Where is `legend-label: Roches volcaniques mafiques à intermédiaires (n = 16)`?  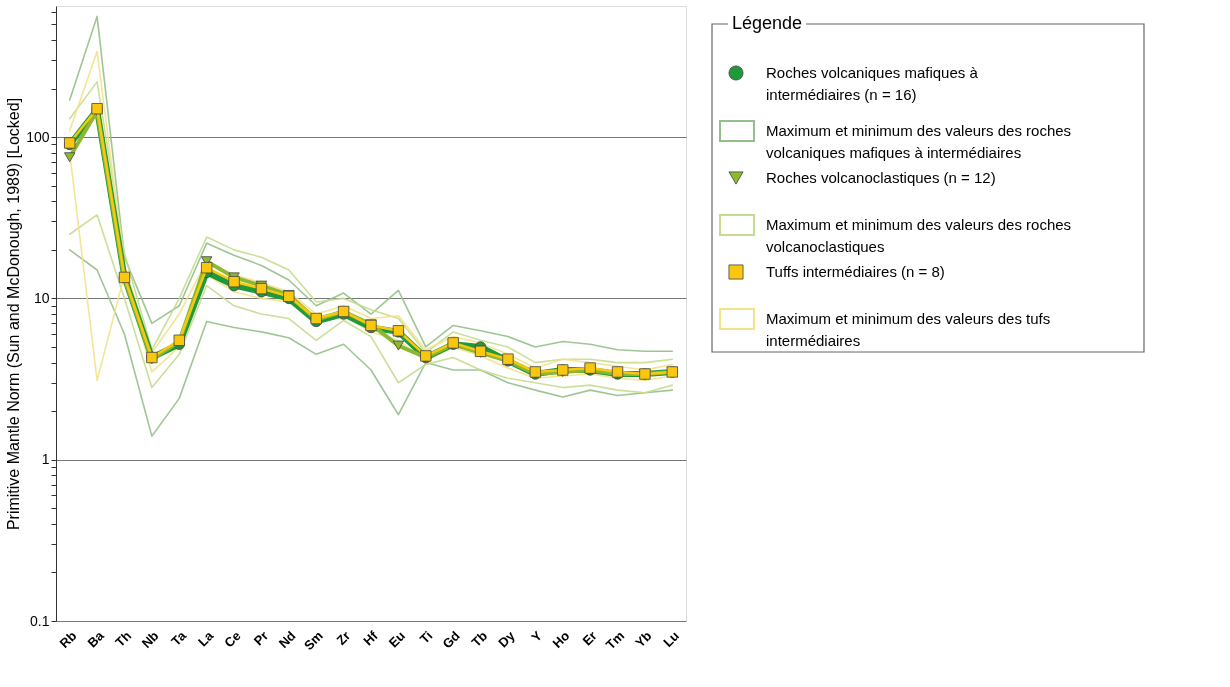
legend-label: Roches volcaniques mafiques à intermédiaires (n = 16) is located at coordinates (872, 83).